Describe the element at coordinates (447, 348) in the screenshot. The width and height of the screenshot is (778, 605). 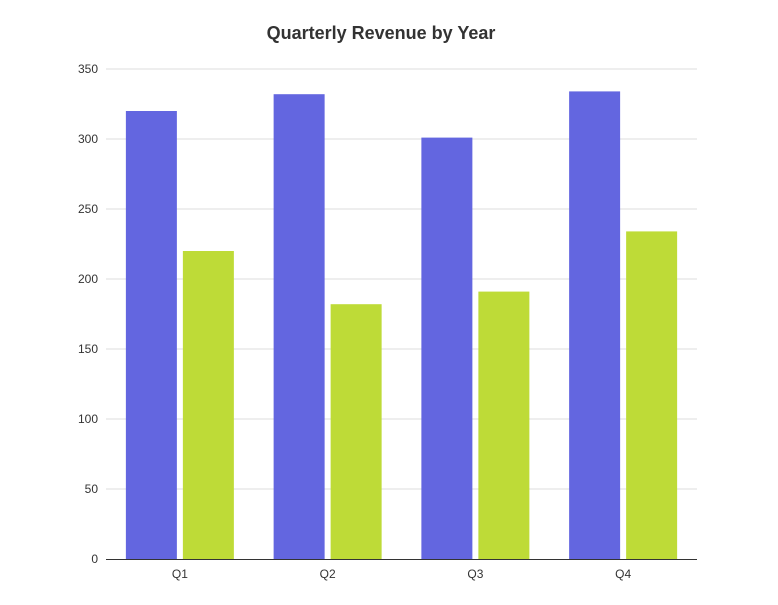
I see `bar-series-1-q3` at that location.